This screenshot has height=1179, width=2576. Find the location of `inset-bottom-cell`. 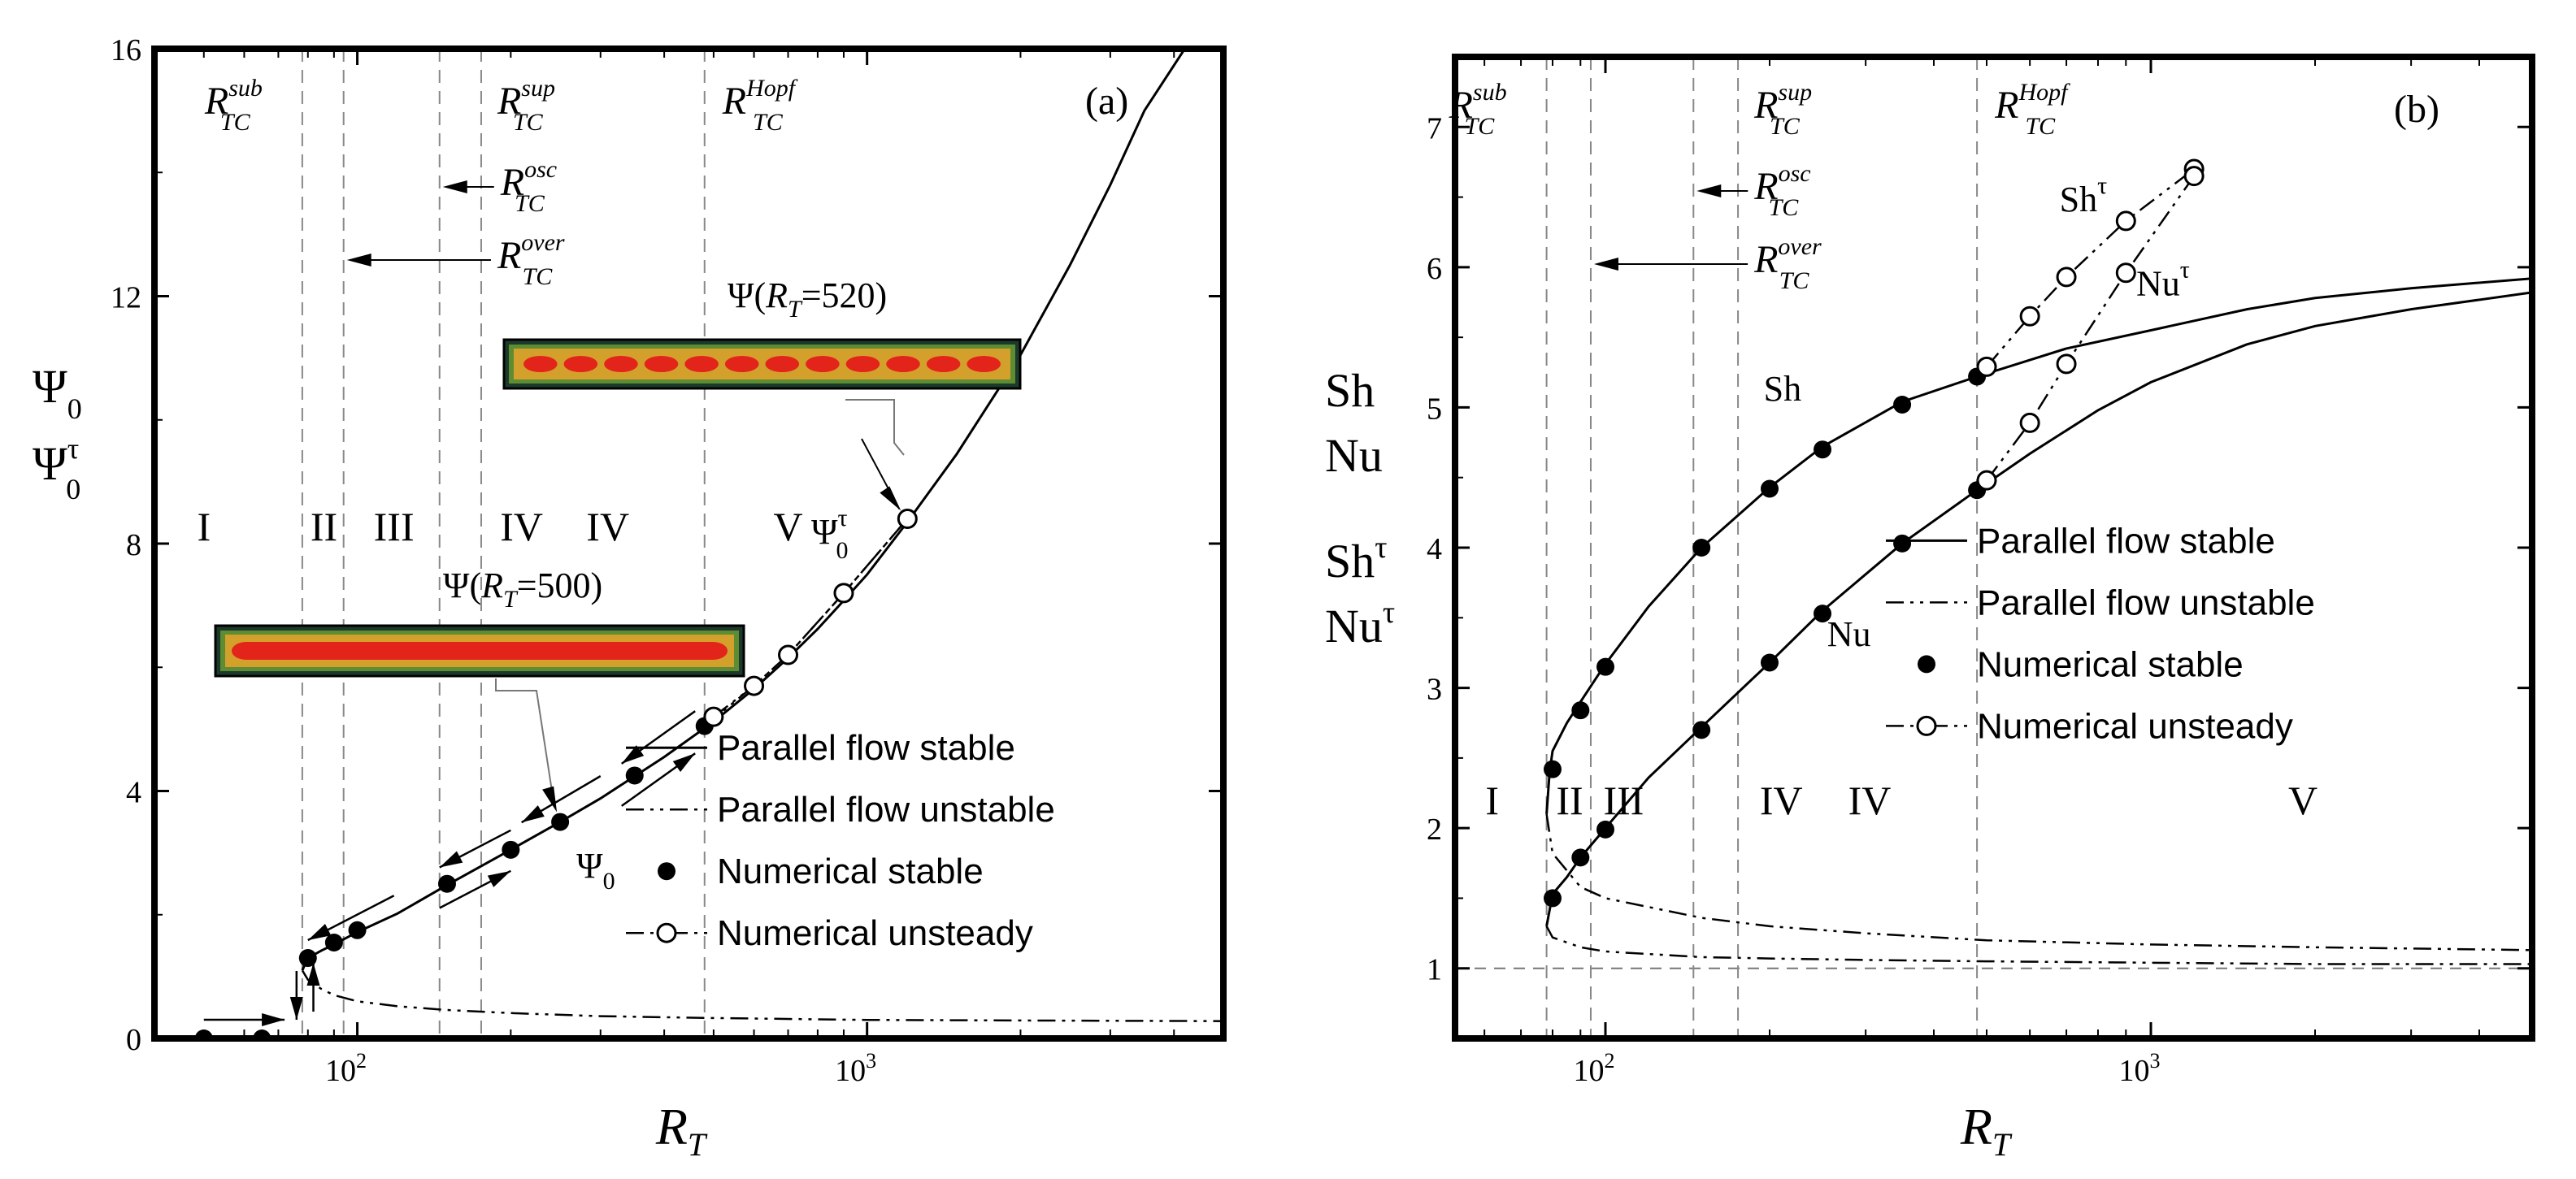

inset-bottom-cell is located at coordinates (480, 651).